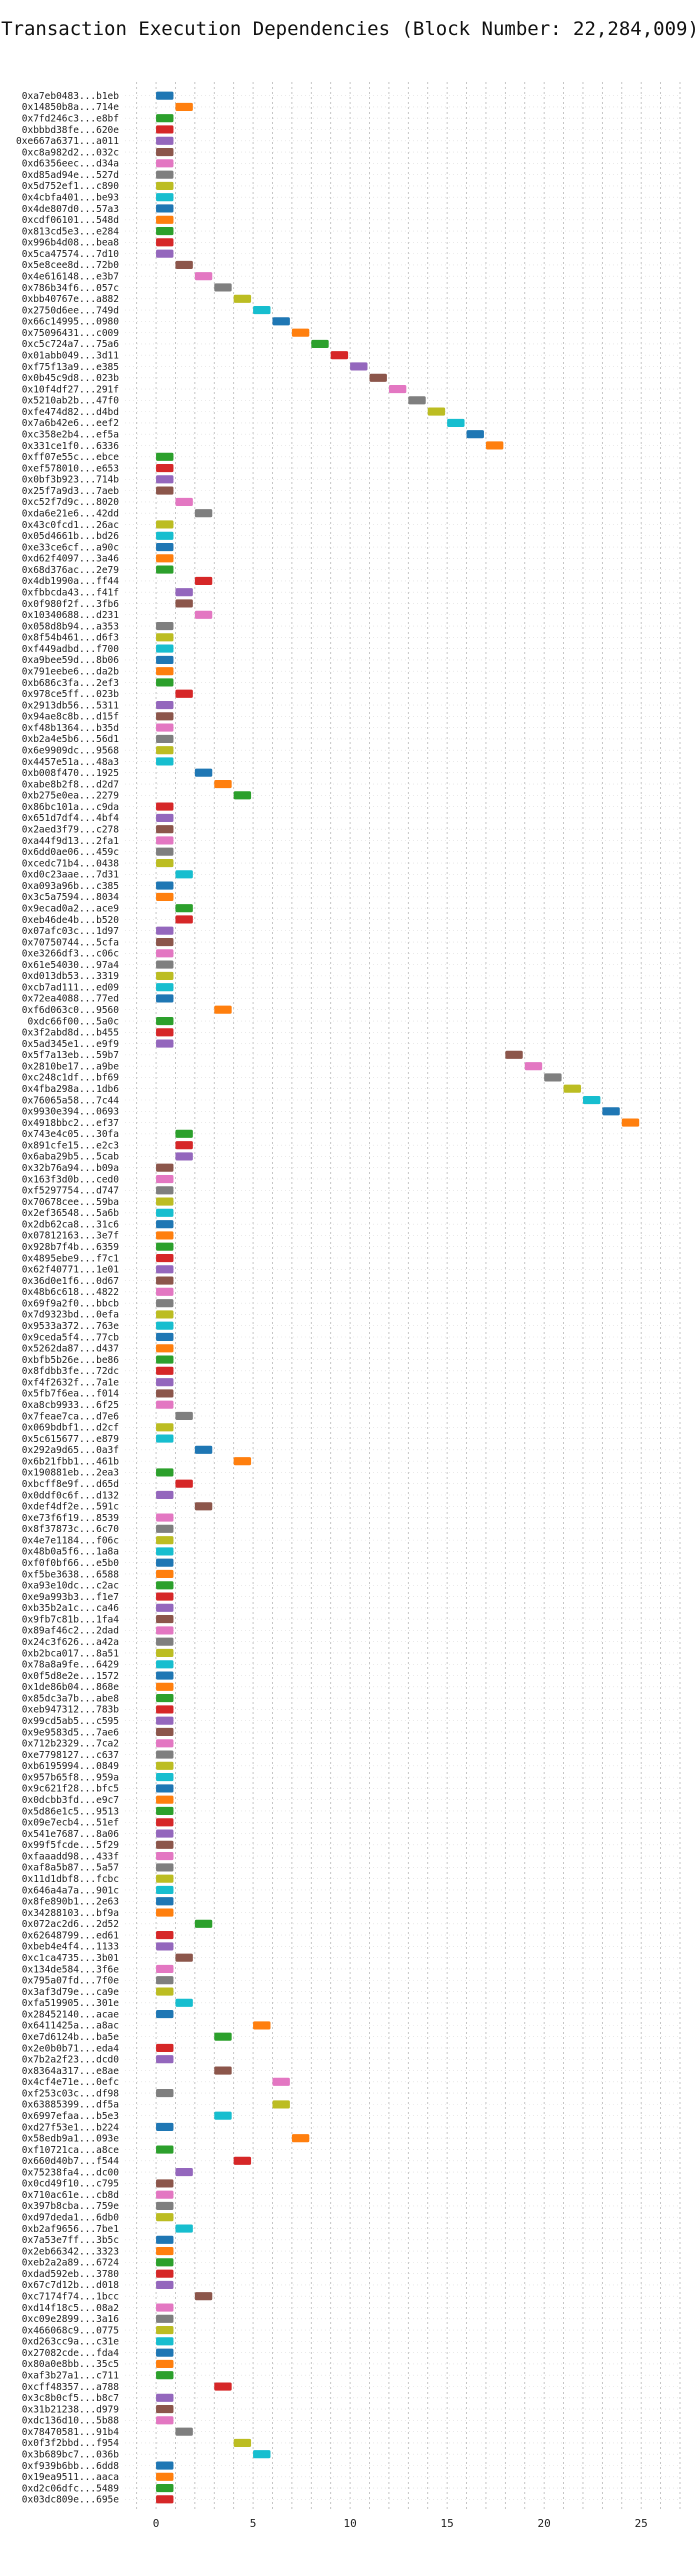 The image size is (700, 2568). What do you see at coordinates (71, 536) in the screenshot?
I see `y-tick-label: 0x05d4661b...bd26` at bounding box center [71, 536].